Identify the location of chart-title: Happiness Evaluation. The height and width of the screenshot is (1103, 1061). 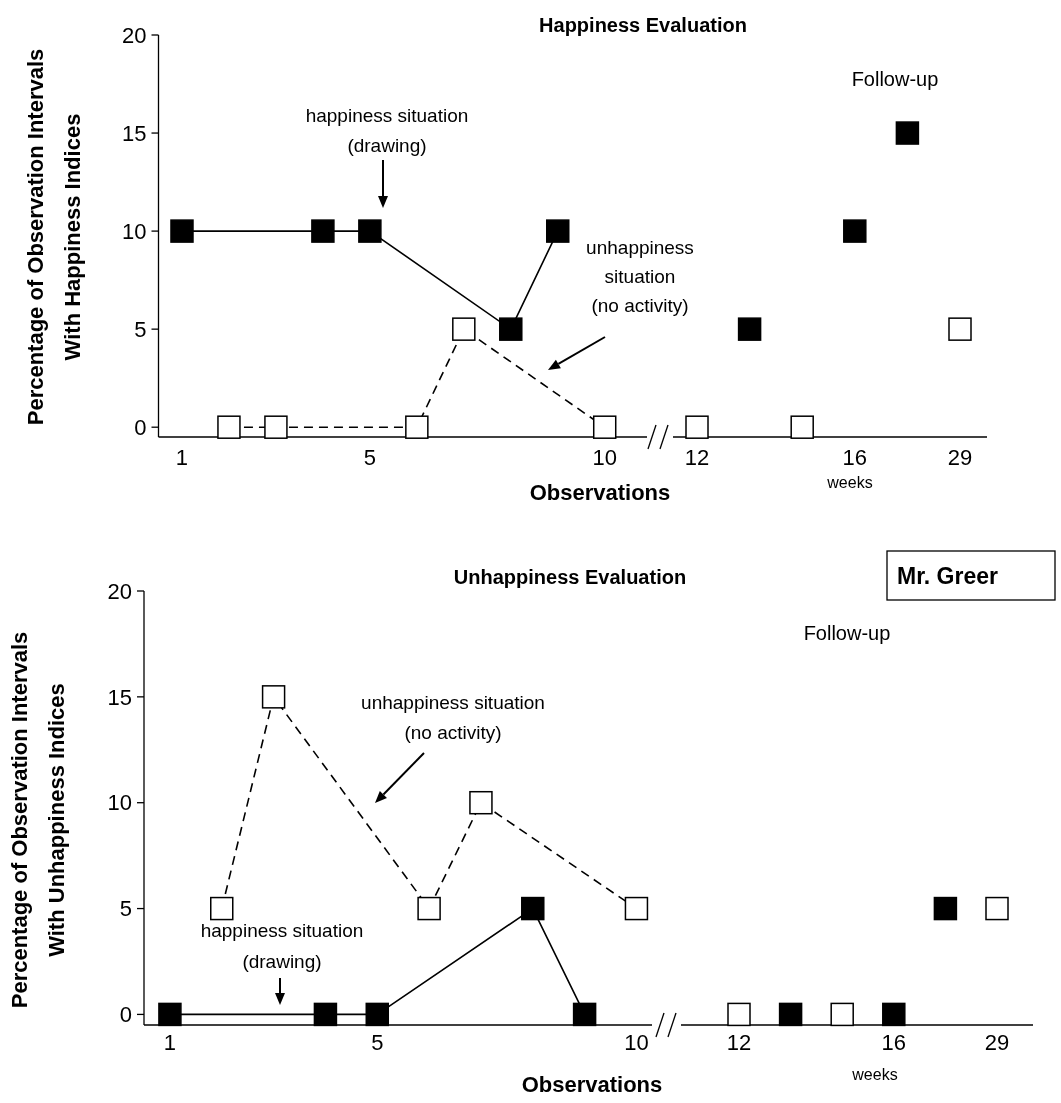
(643, 25).